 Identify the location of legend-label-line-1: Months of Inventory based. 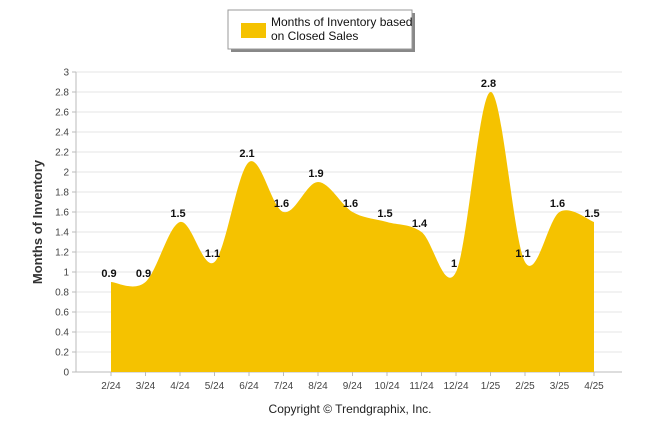
(341, 22).